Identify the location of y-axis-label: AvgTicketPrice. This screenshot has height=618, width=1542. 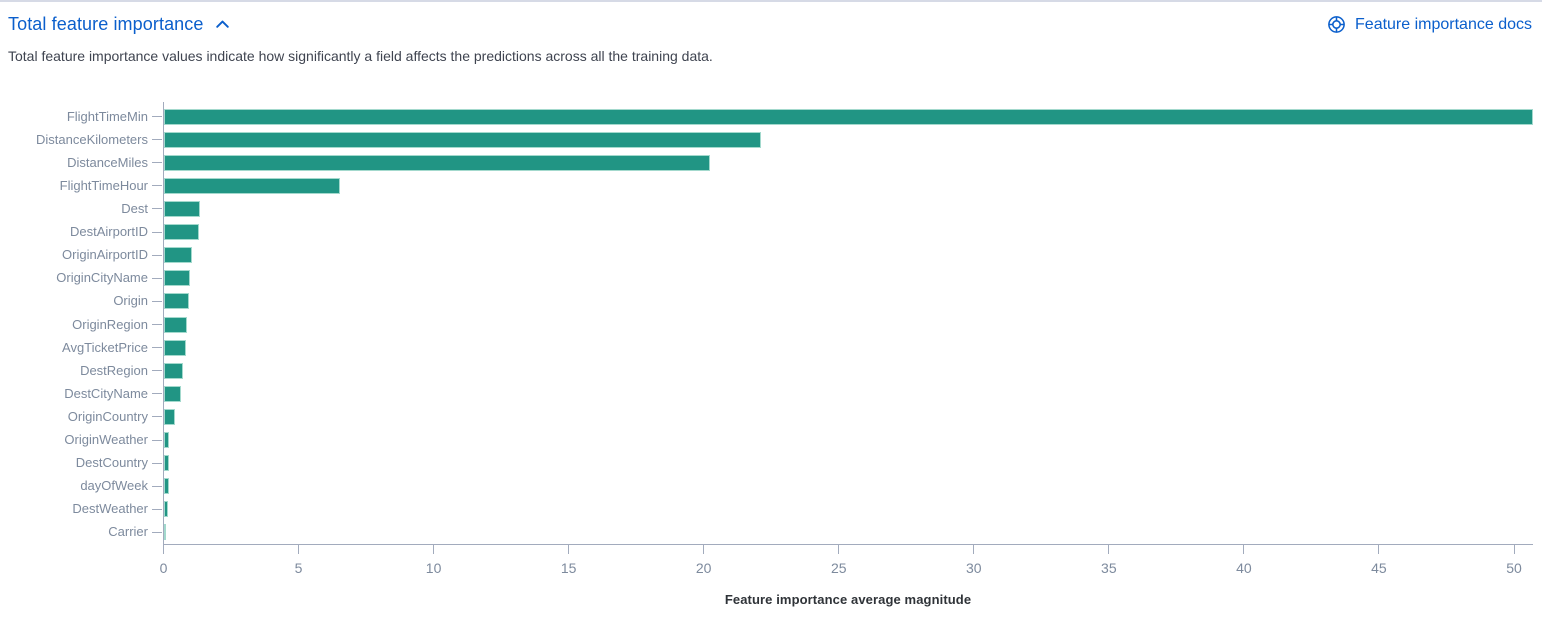
(105, 347).